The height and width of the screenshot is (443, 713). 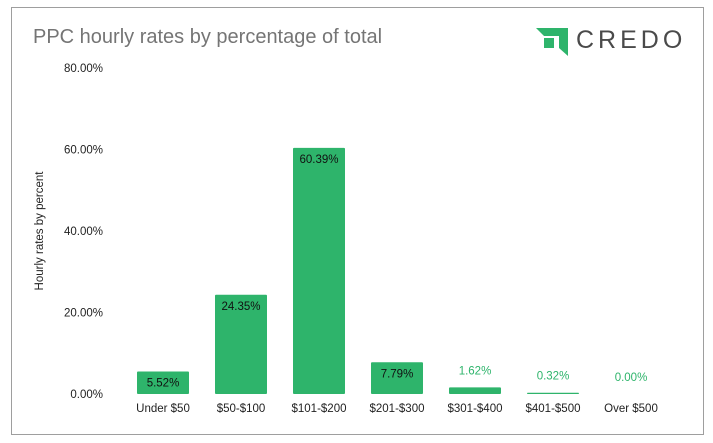 What do you see at coordinates (475, 371) in the screenshot?
I see `data-label: 1.62%` at bounding box center [475, 371].